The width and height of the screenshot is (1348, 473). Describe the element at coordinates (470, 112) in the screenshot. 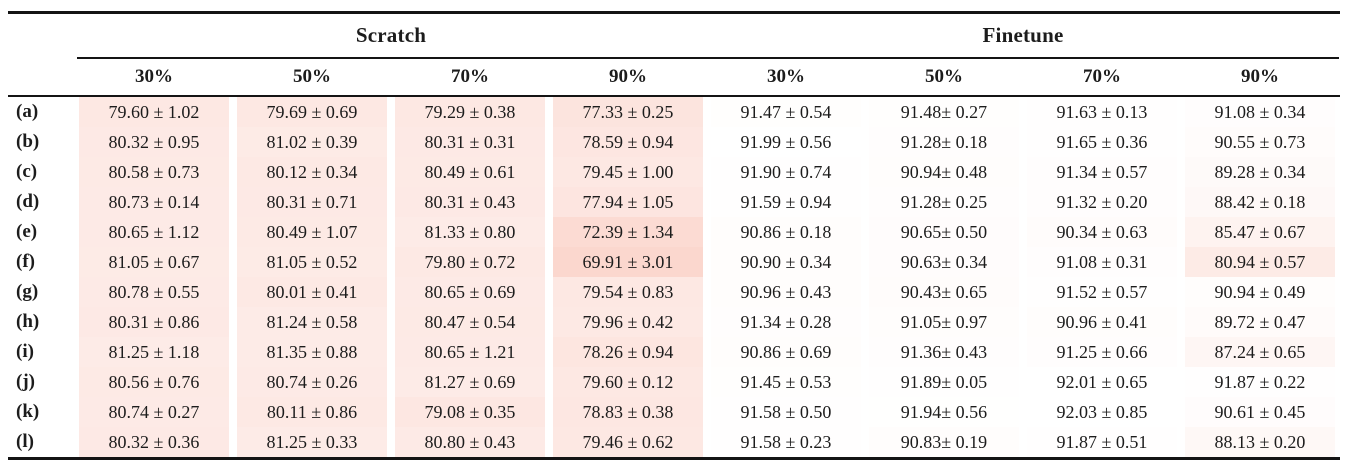

I see `cell-value: 79.29 ± 0.38` at that location.